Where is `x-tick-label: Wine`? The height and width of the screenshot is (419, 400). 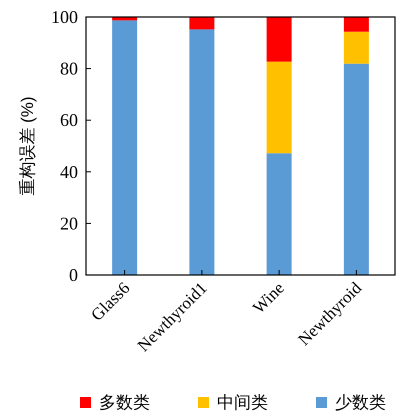
x-tick-label: Wine is located at coordinates (268, 298).